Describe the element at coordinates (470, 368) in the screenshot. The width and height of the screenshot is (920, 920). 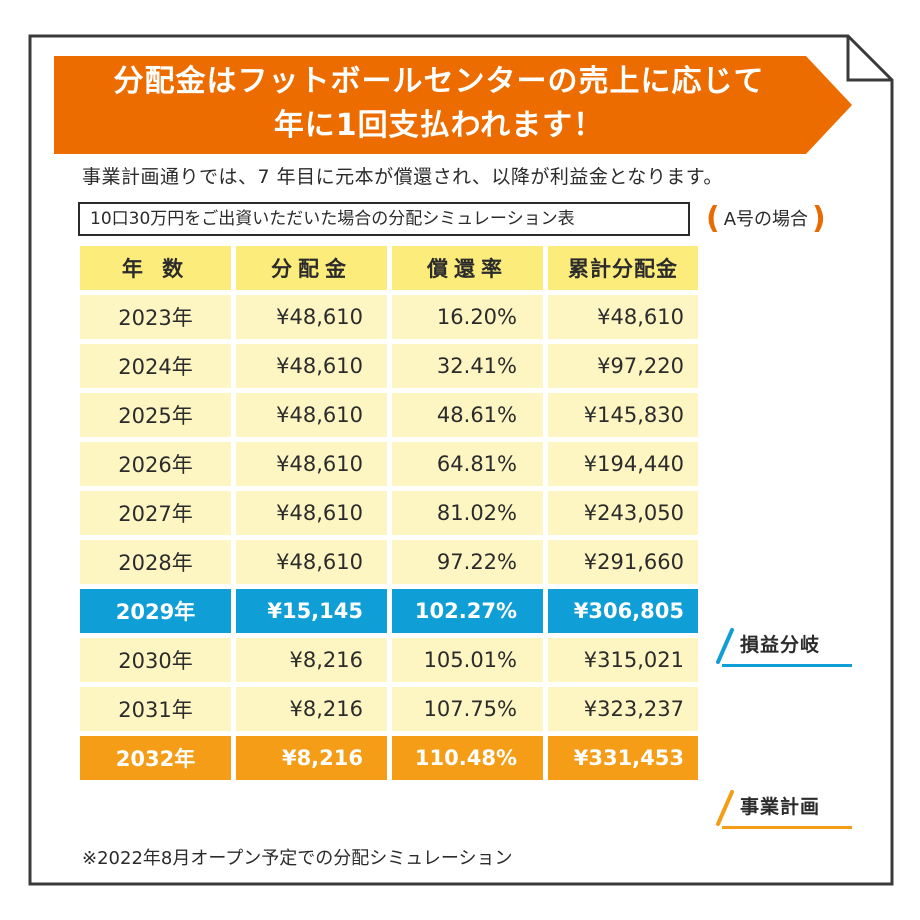
I see `rate-cell: 32.41%` at that location.